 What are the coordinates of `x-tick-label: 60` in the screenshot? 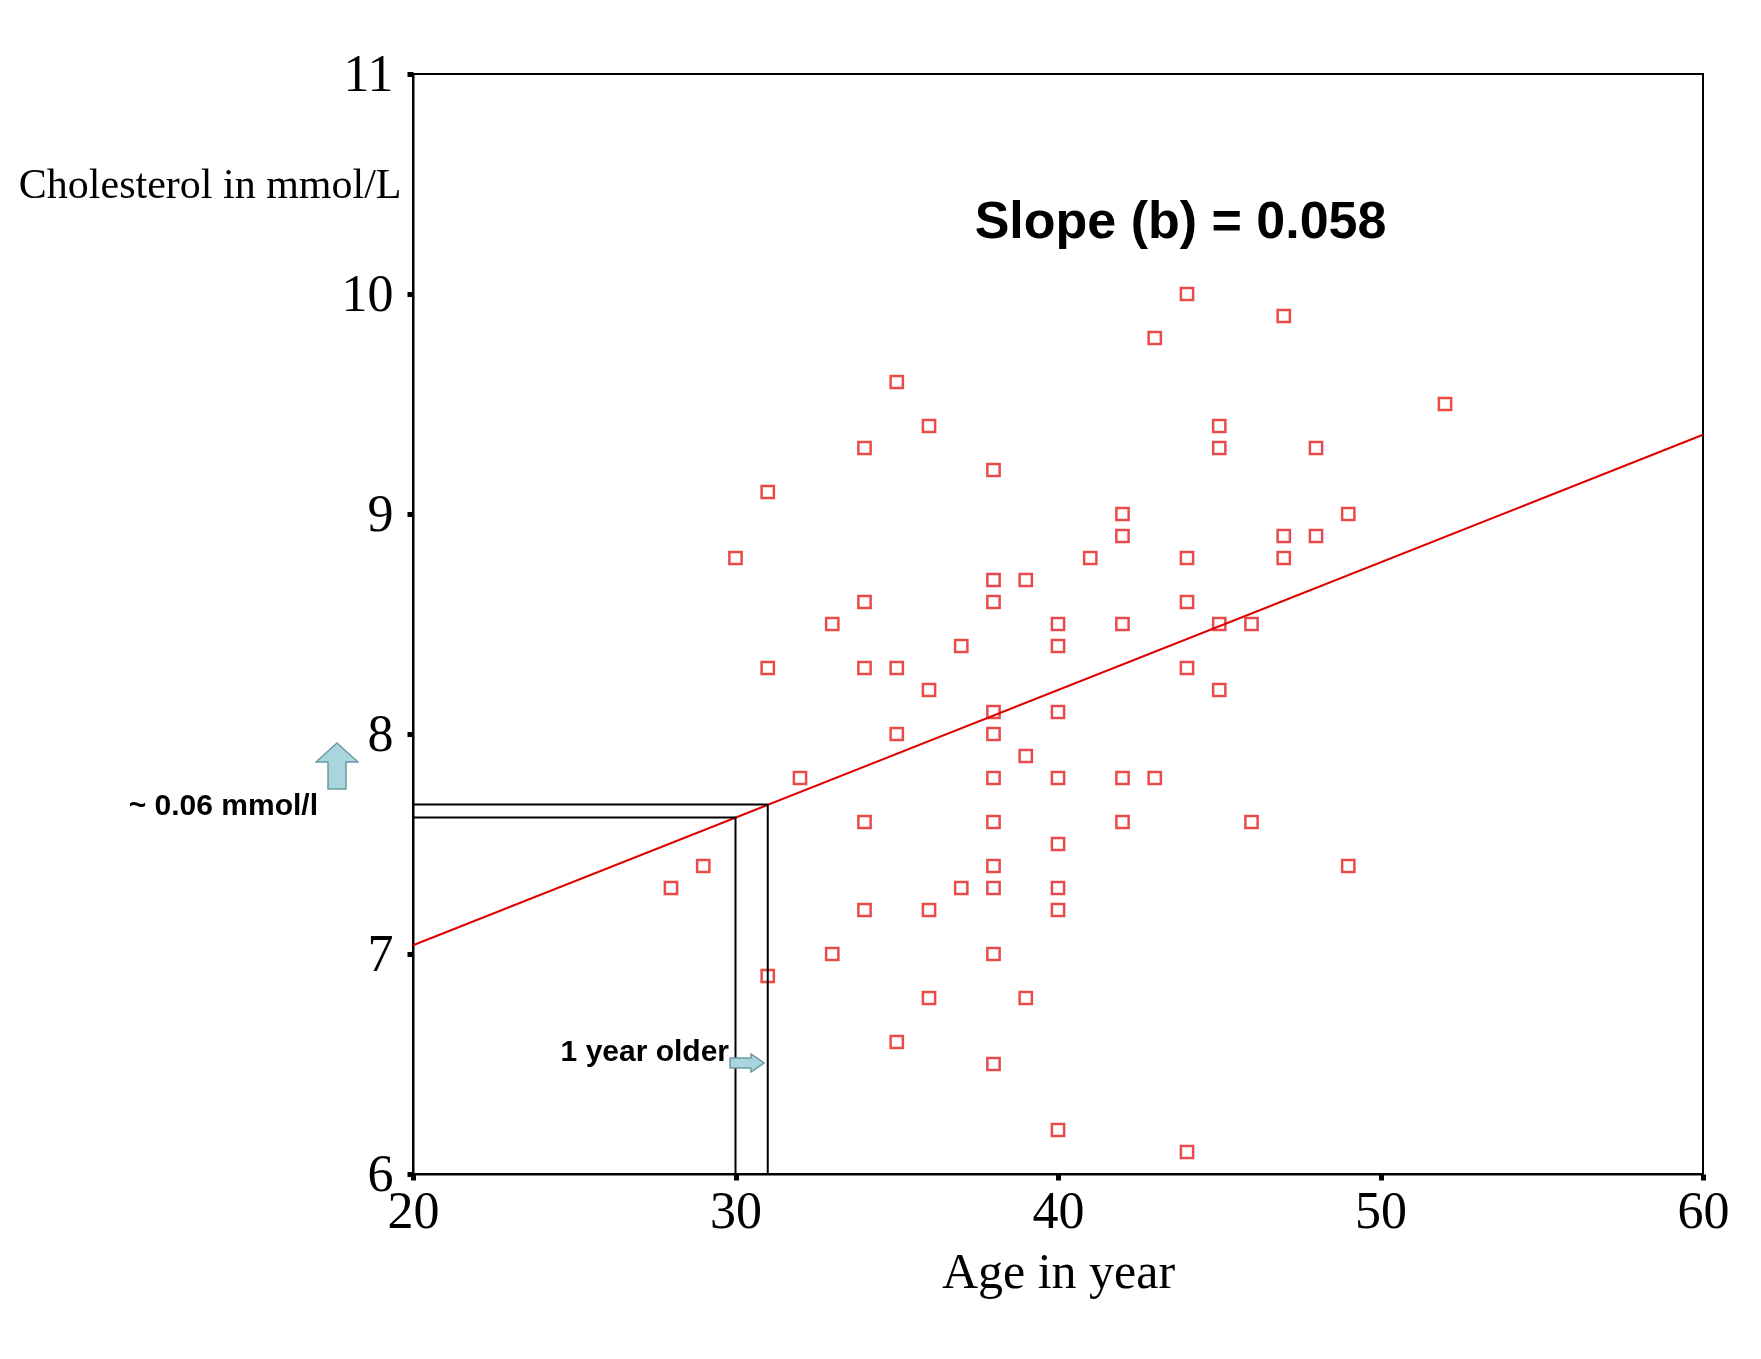 It's located at (1703, 1210).